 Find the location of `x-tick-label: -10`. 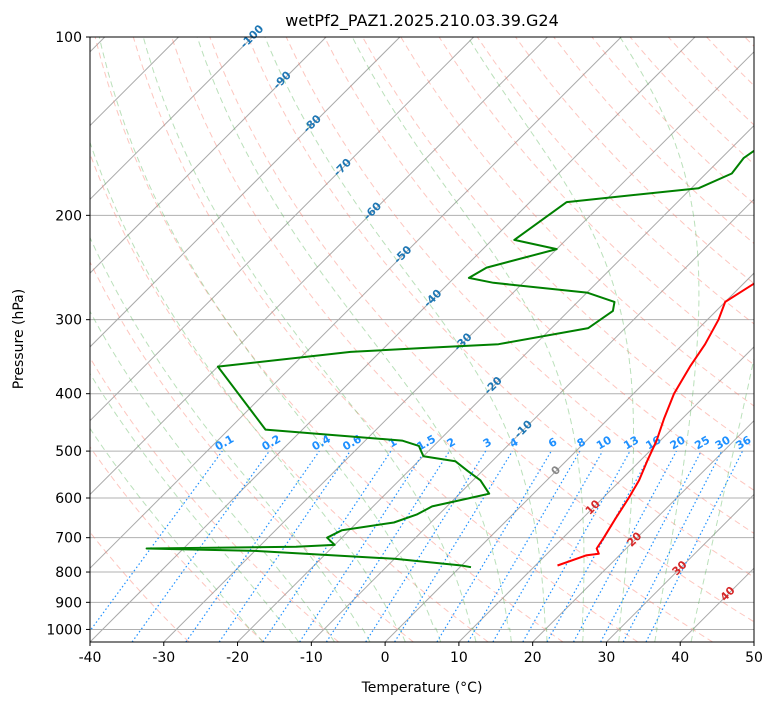

x-tick-label: -10 is located at coordinates (311, 658).